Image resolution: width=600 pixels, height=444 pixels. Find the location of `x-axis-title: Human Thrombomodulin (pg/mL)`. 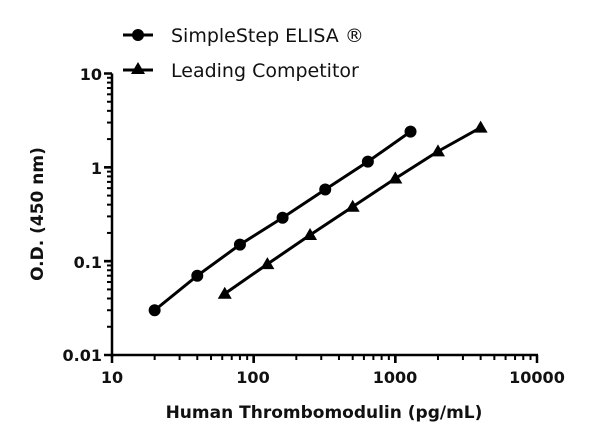

x-axis-title: Human Thrombomodulin (pg/mL) is located at coordinates (324, 413).